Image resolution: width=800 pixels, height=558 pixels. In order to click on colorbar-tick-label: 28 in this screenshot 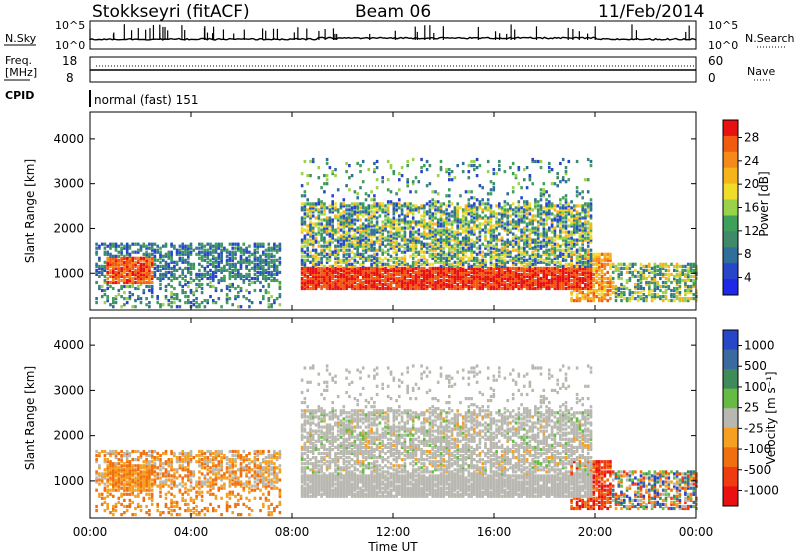, I will do `click(751, 138)`.